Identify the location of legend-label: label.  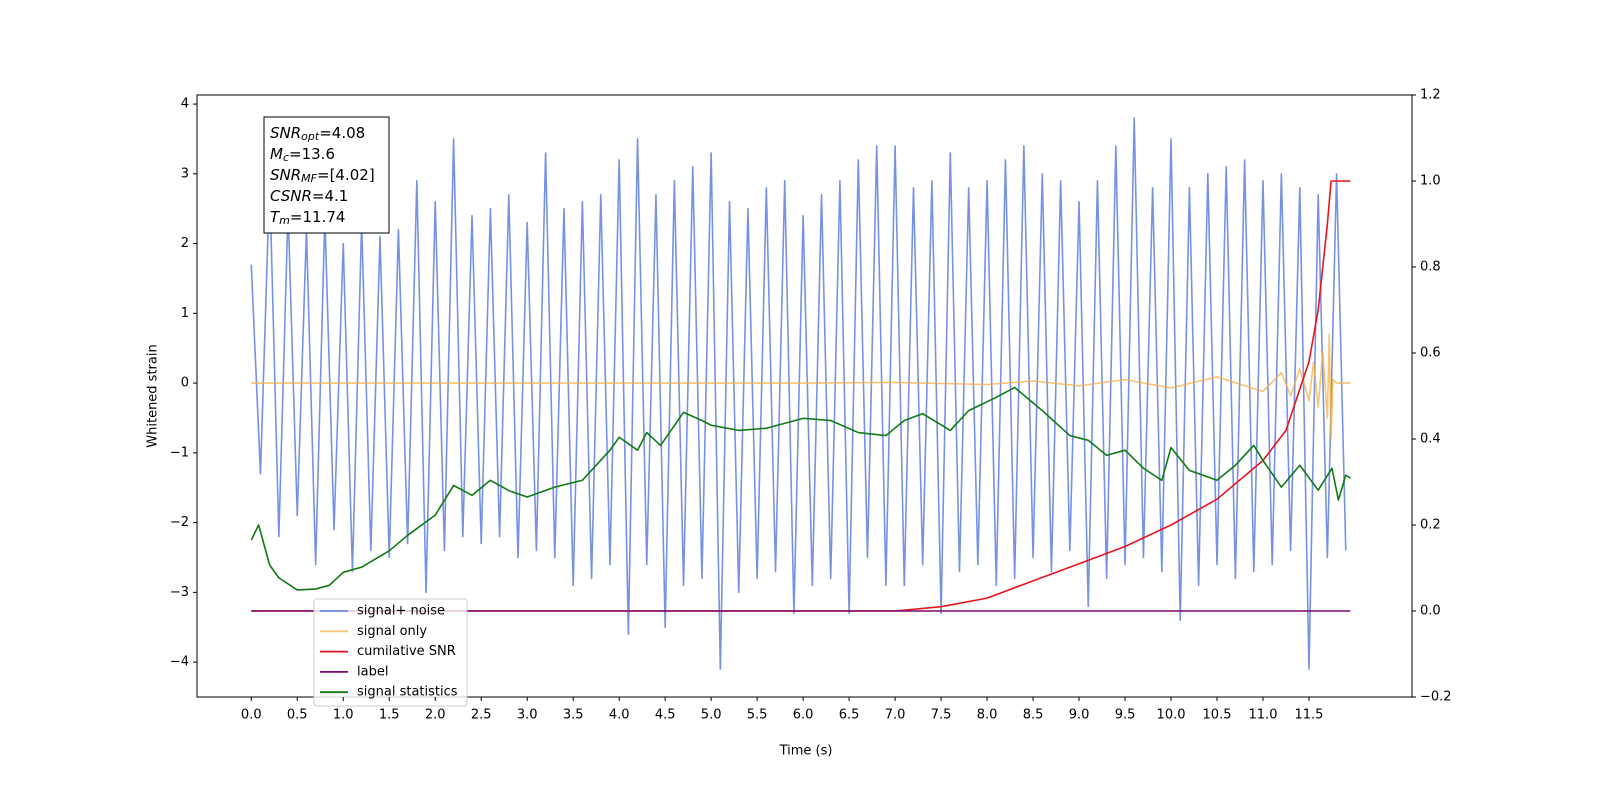
(372, 671).